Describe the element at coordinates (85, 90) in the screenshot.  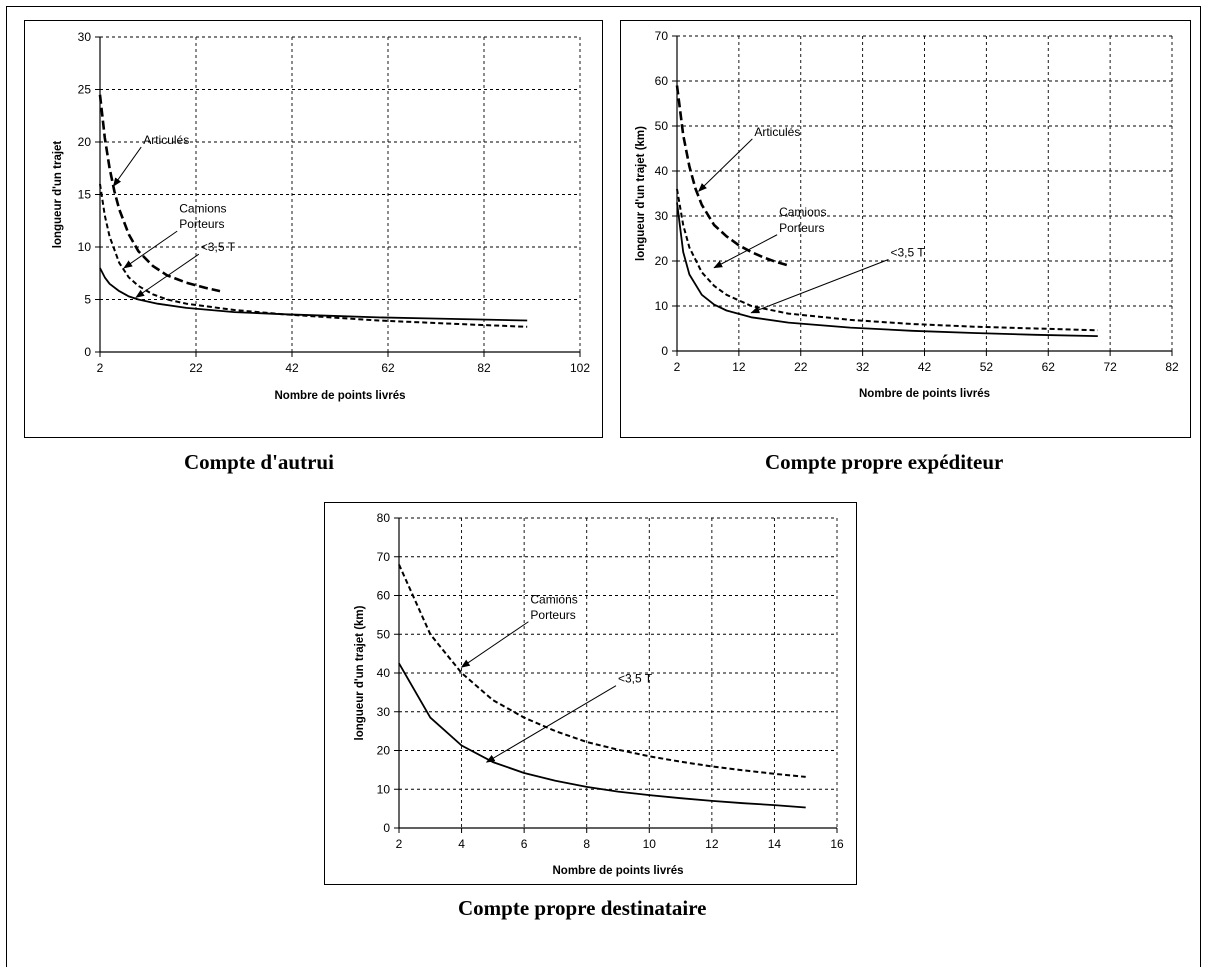
I see `y-tick-label: 25` at that location.